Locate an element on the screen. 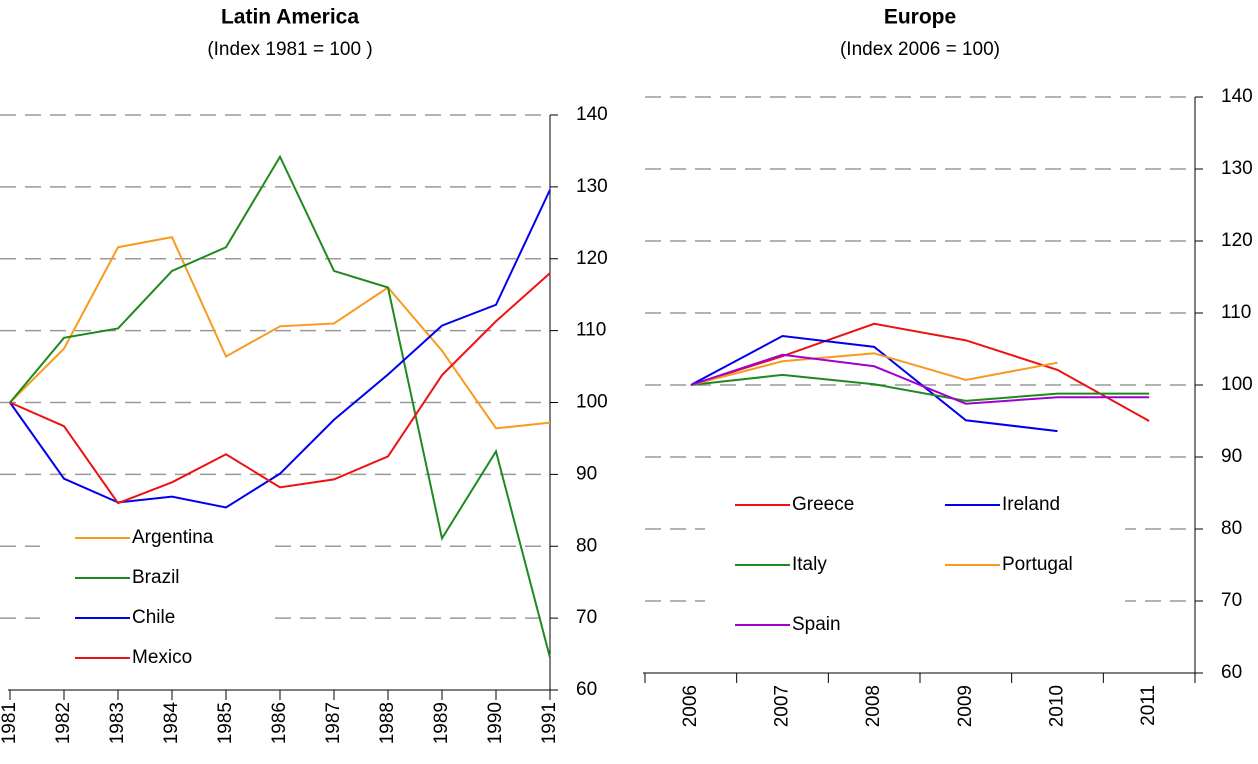 The width and height of the screenshot is (1258, 764). x-tick-label: 1983 is located at coordinates (117, 723).